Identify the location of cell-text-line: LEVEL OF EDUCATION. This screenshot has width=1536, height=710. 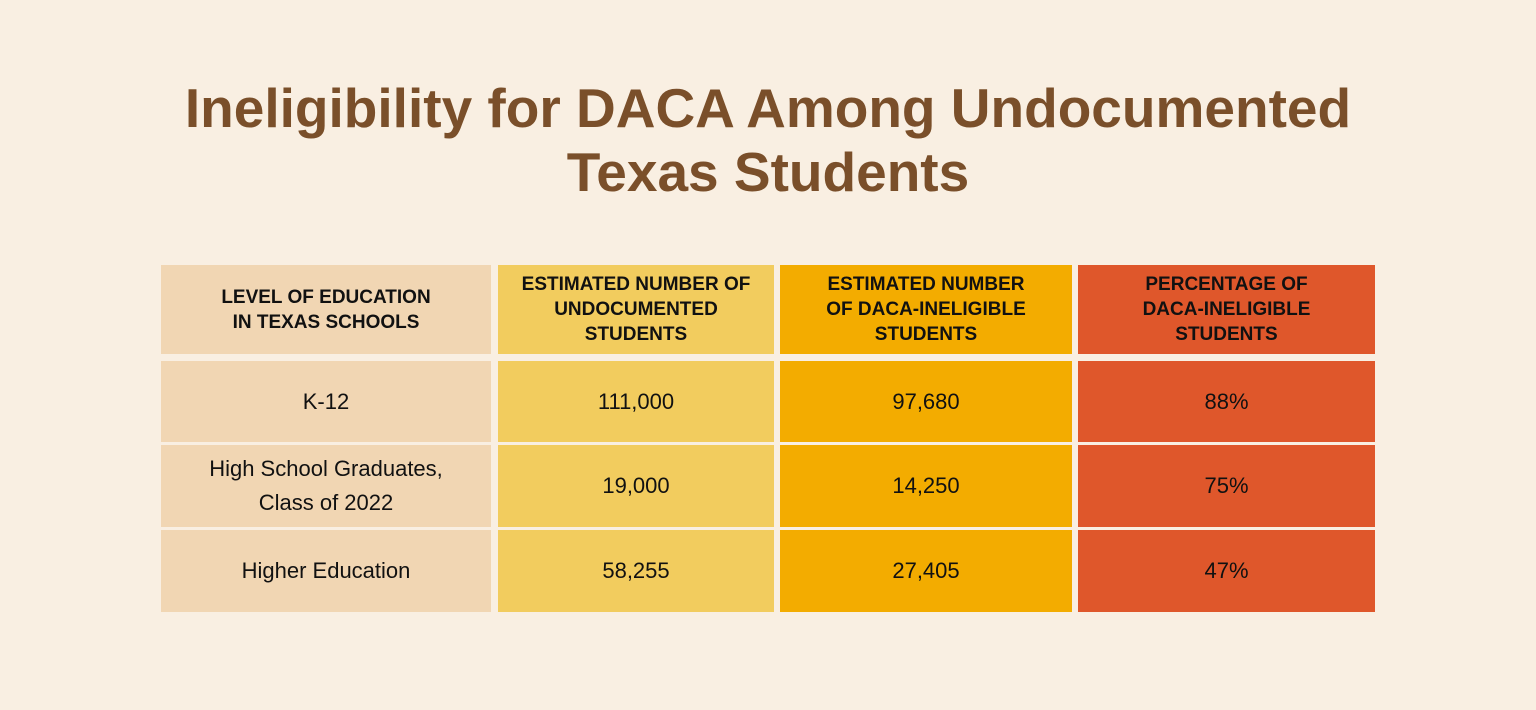
(326, 297).